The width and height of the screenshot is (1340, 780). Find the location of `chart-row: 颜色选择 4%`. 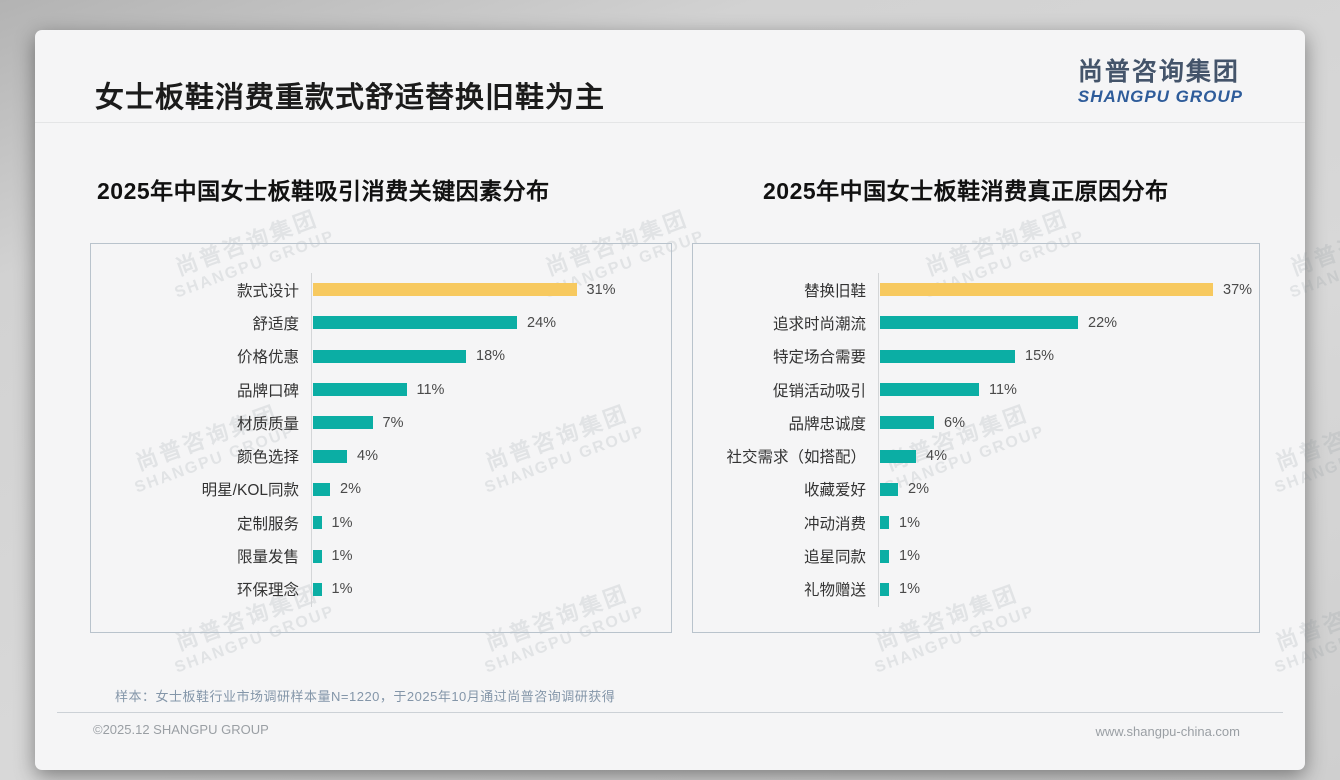

chart-row: 颜色选择 4% is located at coordinates (381, 455).